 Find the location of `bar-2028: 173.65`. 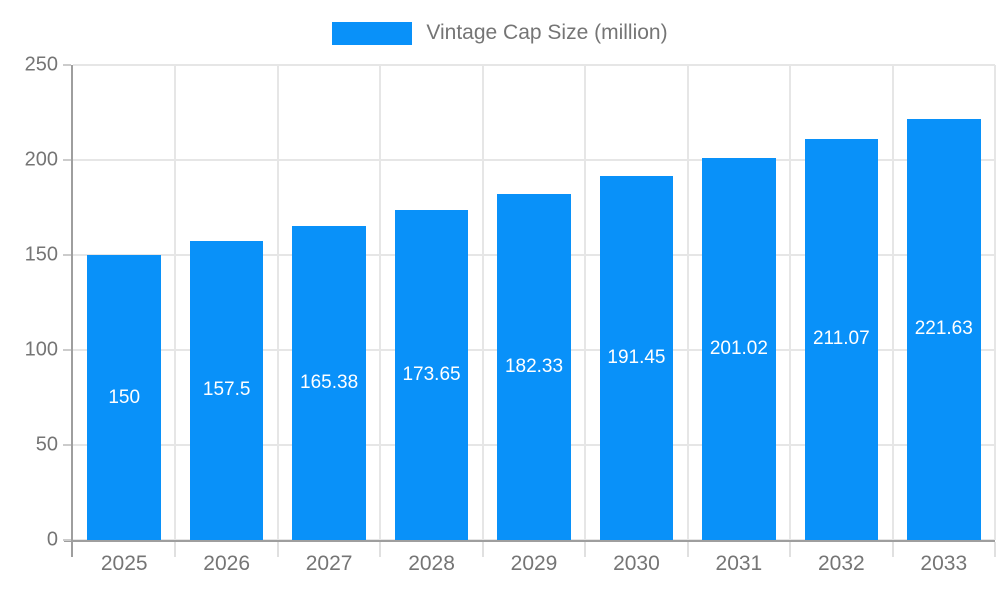

bar-2028: 173.65 is located at coordinates (431, 375).